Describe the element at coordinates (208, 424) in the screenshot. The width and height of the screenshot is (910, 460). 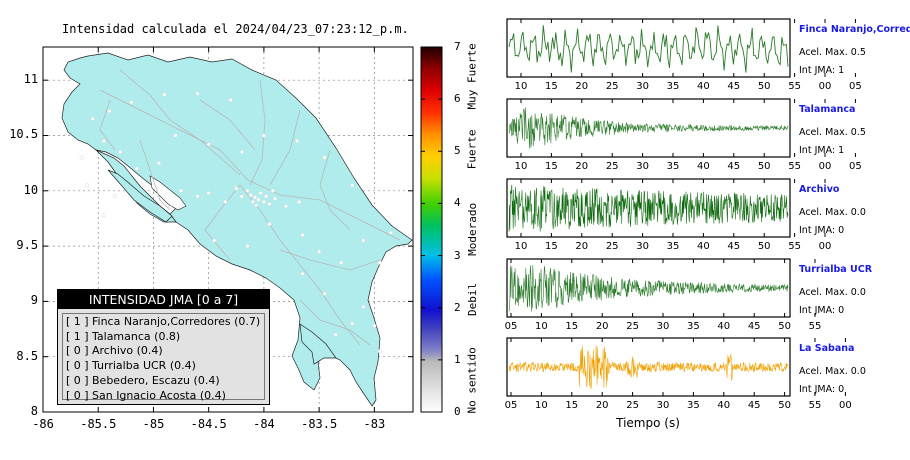
I see `x-tick-label: -84.5` at that location.